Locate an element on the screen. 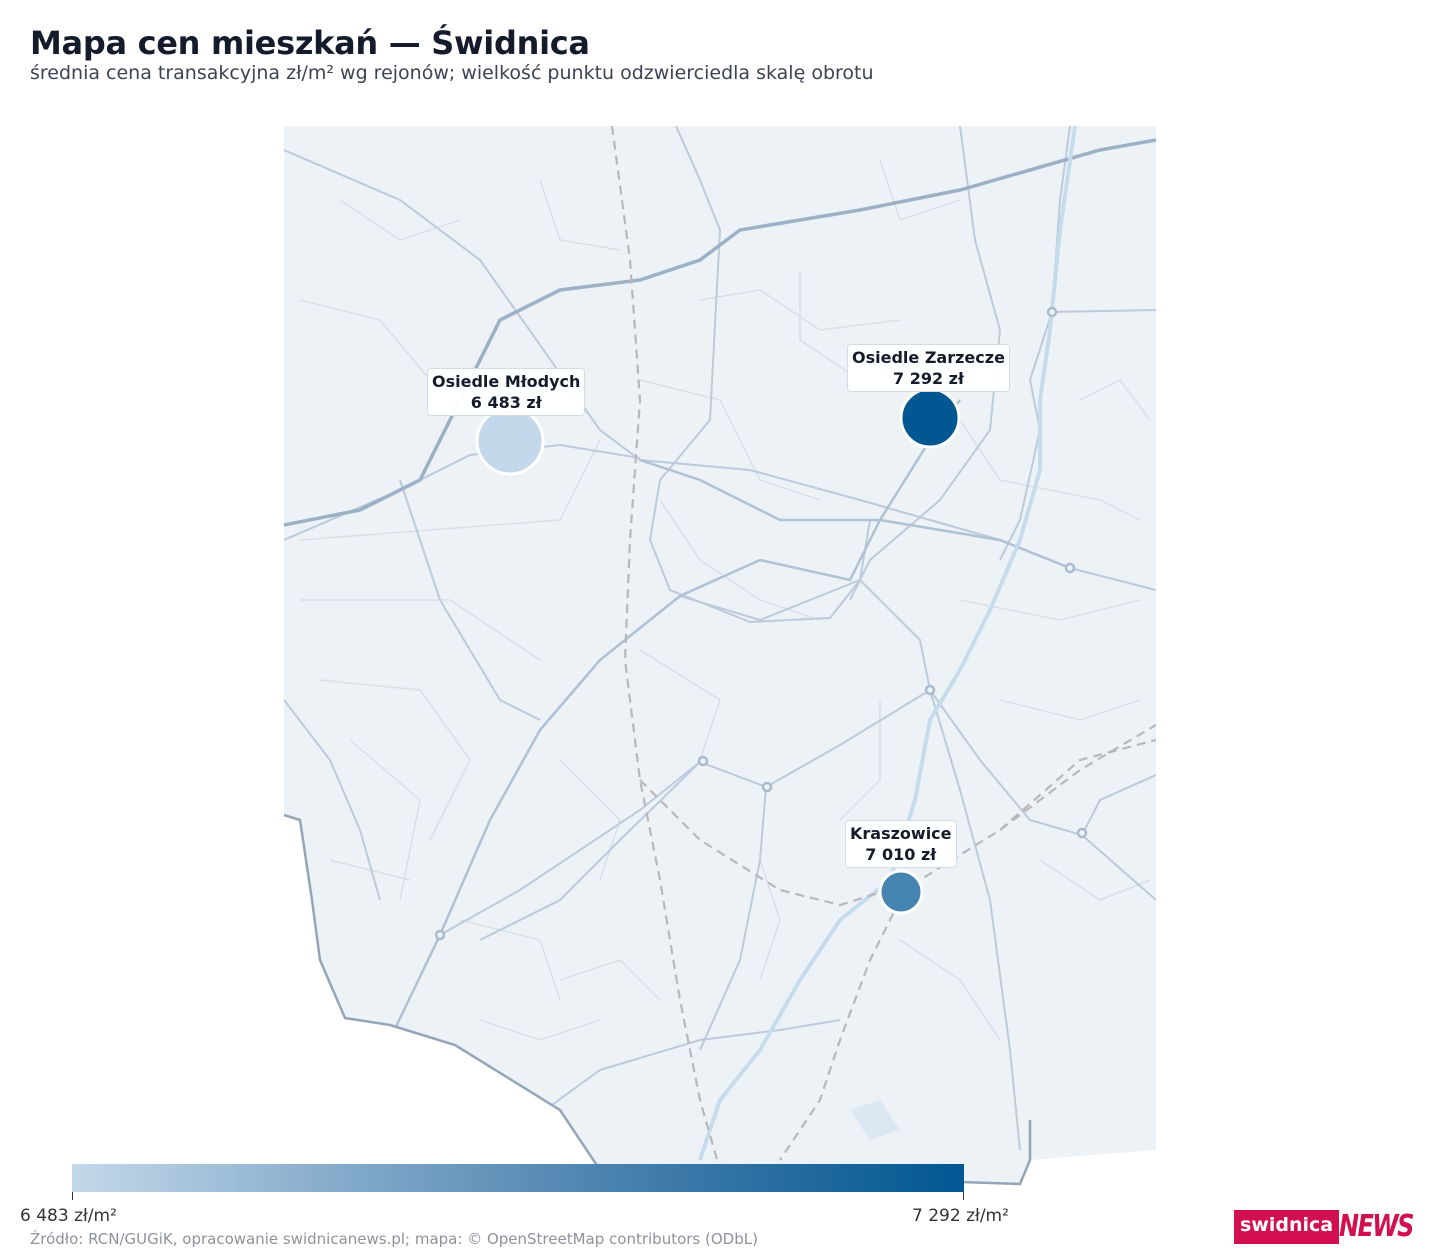  scale-max-label: 7 292 zł/m² is located at coordinates (960, 1216).